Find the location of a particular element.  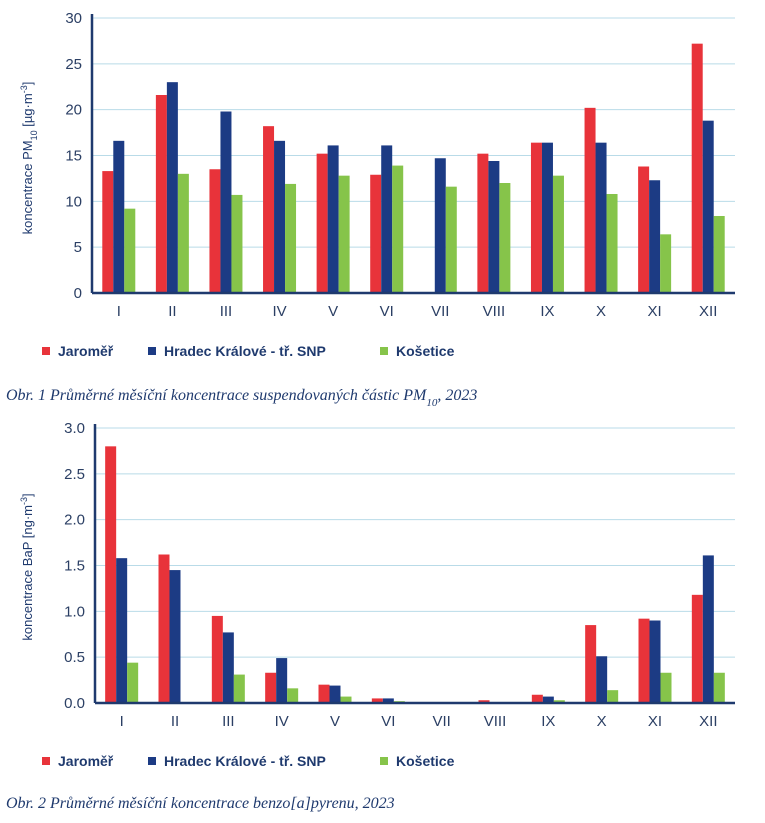

y-tick-label: 0.5 is located at coordinates (74, 657).